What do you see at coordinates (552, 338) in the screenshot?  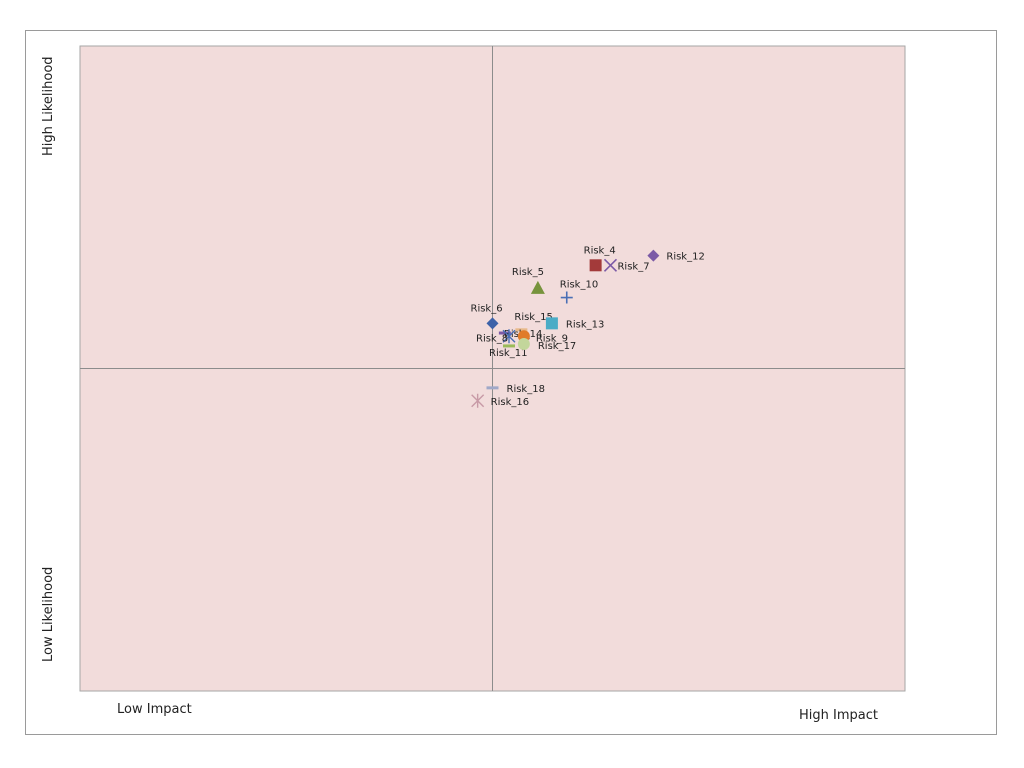 I see `risk-9-label: Risk_9` at bounding box center [552, 338].